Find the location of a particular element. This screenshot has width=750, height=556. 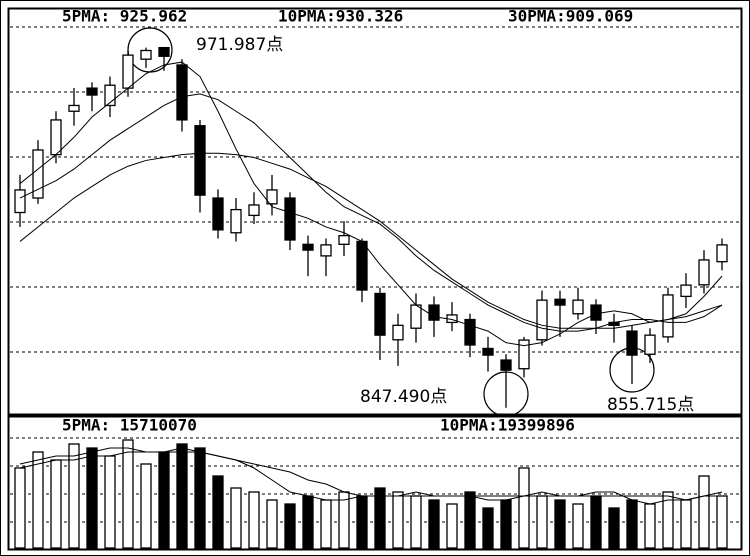

annotation: 971.987点 is located at coordinates (239, 45).